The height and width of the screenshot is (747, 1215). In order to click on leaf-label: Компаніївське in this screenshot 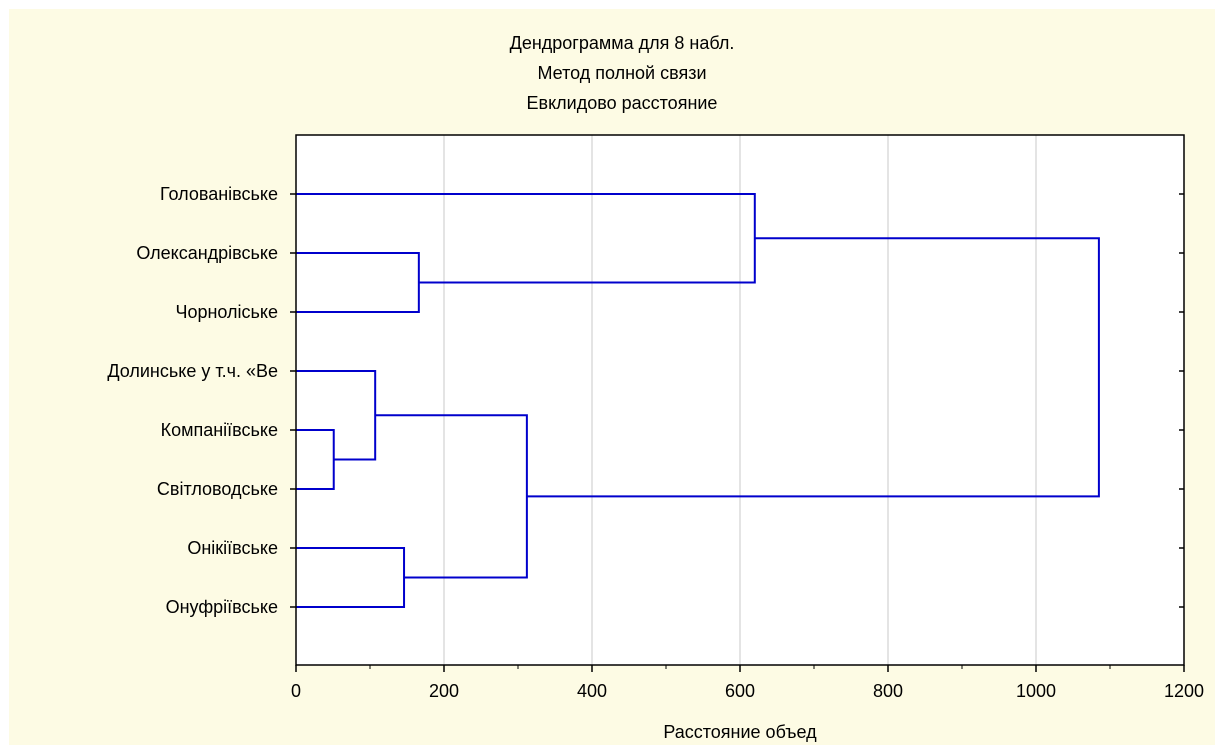, I will do `click(219, 430)`.